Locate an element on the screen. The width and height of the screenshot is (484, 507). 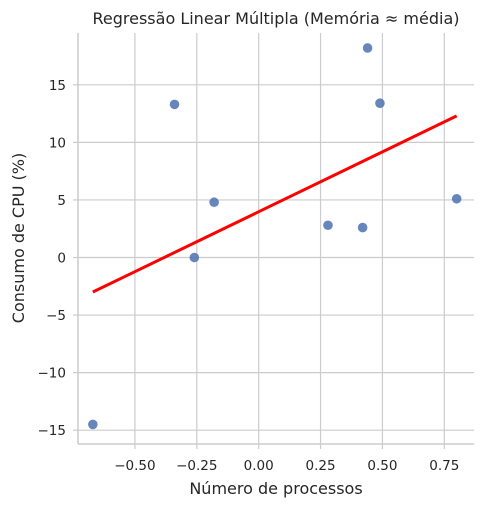
y-tick-label: −5 is located at coordinates (56, 316).